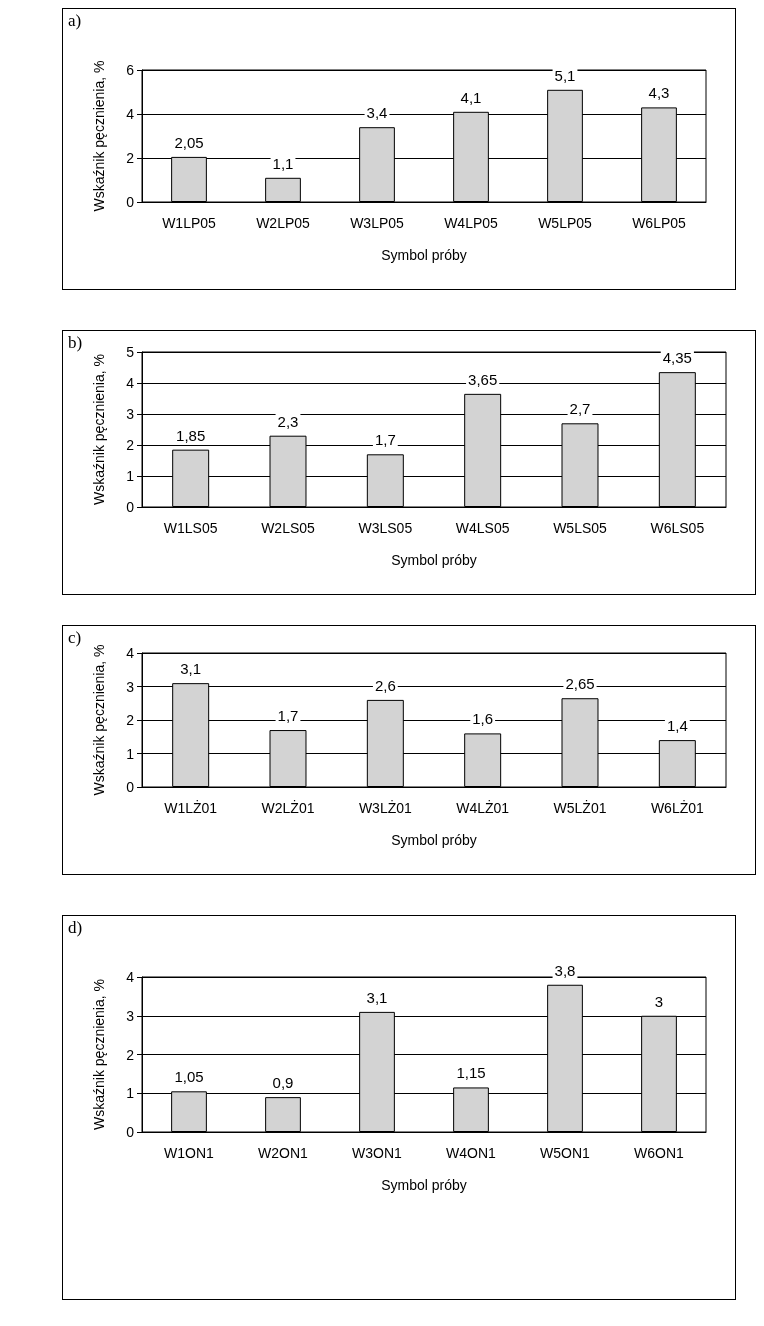 The height and width of the screenshot is (1326, 764). What do you see at coordinates (471, 97) in the screenshot?
I see `data-label: 4,1` at bounding box center [471, 97].